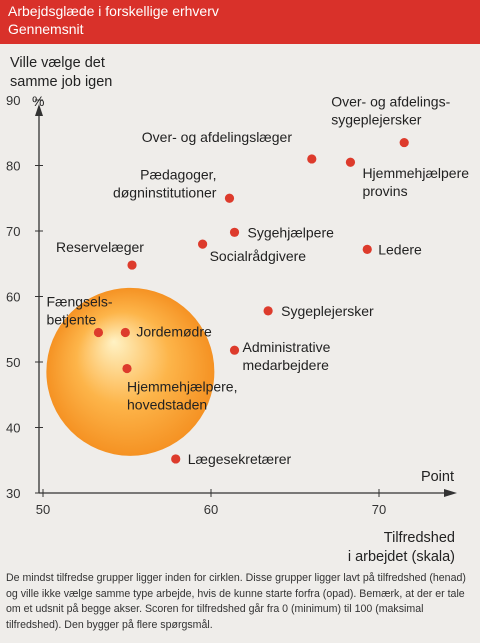 This screenshot has height=643, width=480. What do you see at coordinates (61, 82) in the screenshot?
I see `y-axis-title-line-2: samme job igen` at bounding box center [61, 82].